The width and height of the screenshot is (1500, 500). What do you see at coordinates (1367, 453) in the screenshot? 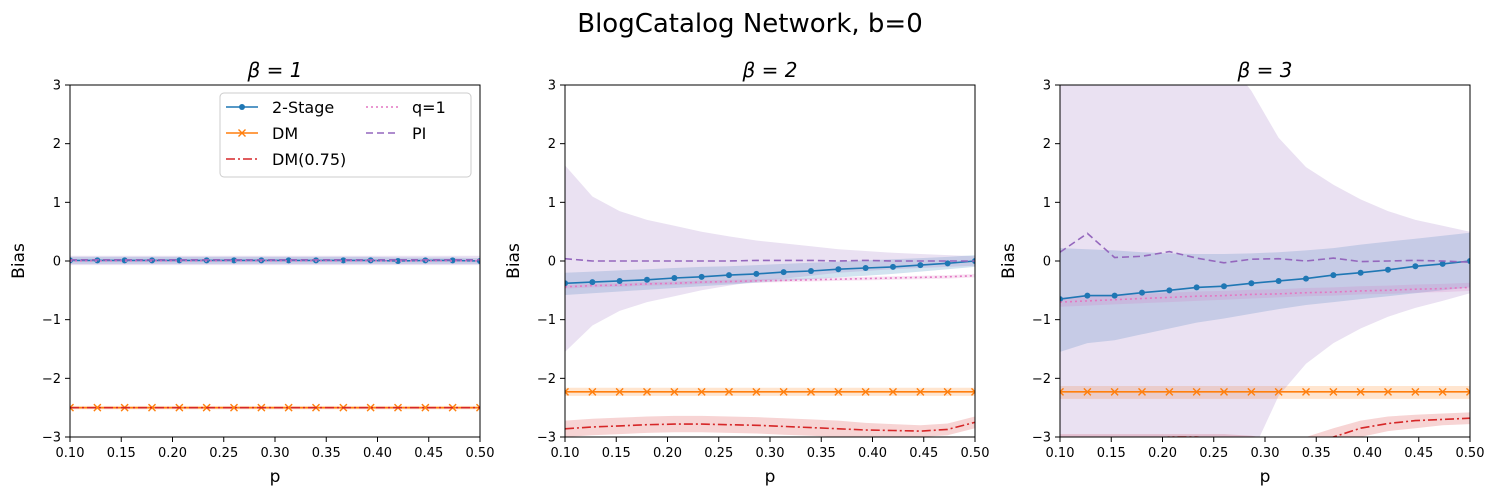
I see `x-tick-label: 0.40` at bounding box center [1367, 453].